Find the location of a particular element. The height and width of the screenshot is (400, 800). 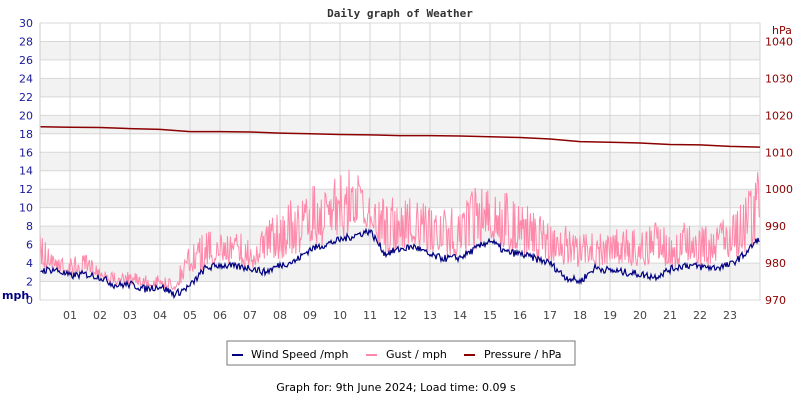

x-tick-label: 10 is located at coordinates (340, 315).